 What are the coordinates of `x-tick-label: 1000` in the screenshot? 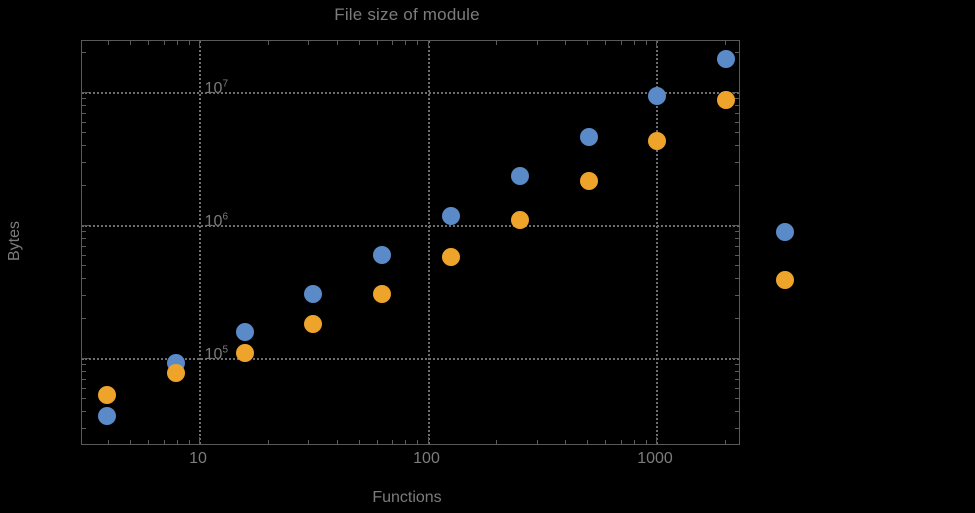 It's located at (655, 458).